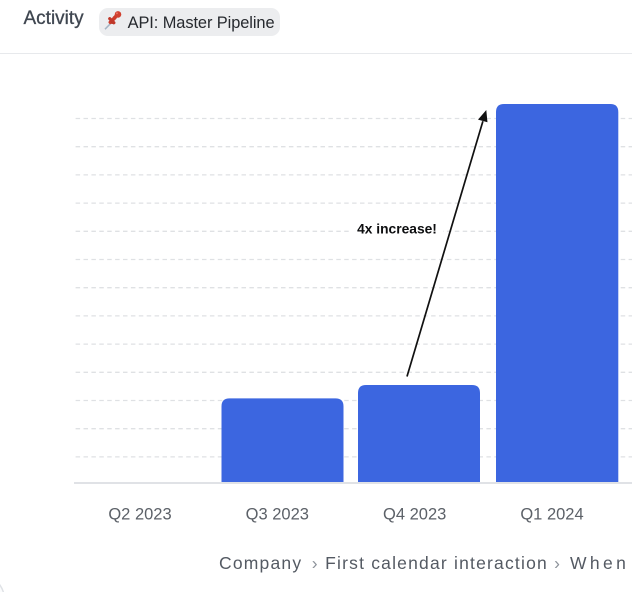 The height and width of the screenshot is (592, 632). I want to click on svg-text: 4x increase!, so click(397, 229).